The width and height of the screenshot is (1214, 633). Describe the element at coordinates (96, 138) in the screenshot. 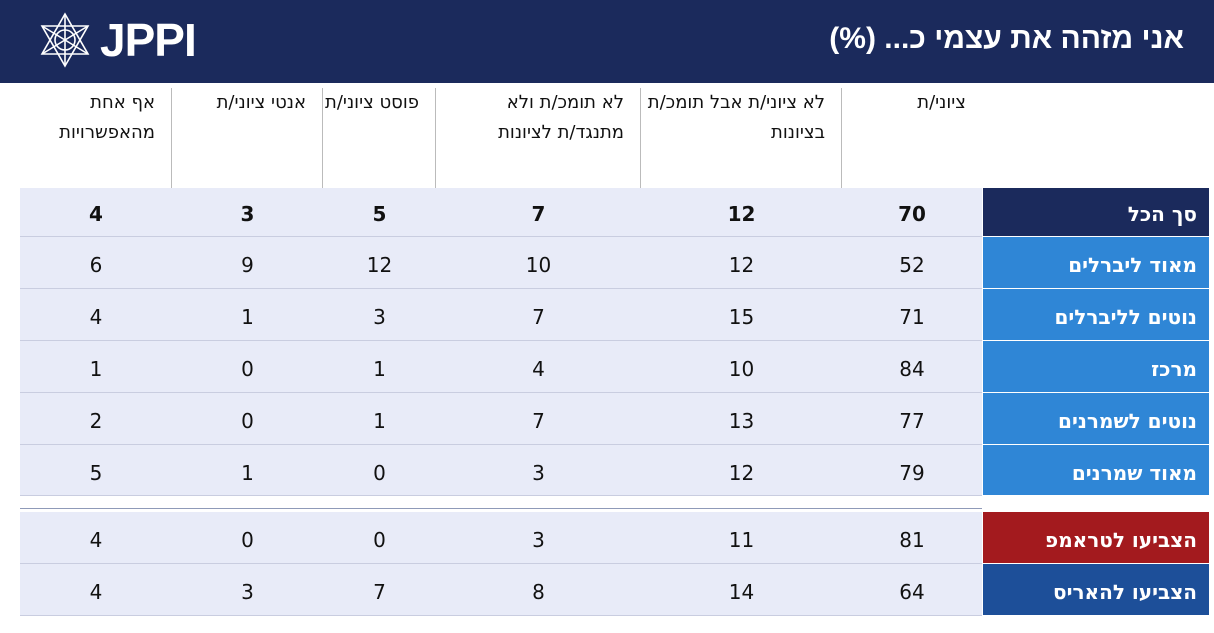

I see `column-header-none: אף אחת מהאפשרויות` at that location.